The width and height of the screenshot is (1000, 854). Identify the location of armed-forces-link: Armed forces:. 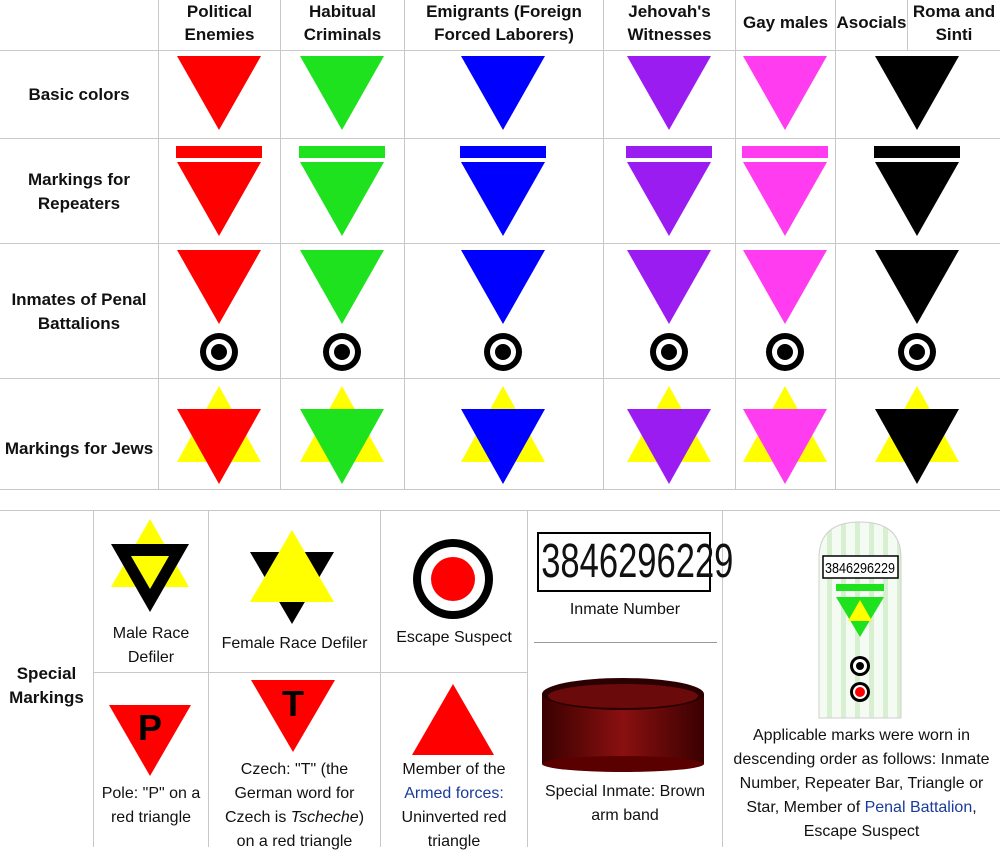
(454, 793).